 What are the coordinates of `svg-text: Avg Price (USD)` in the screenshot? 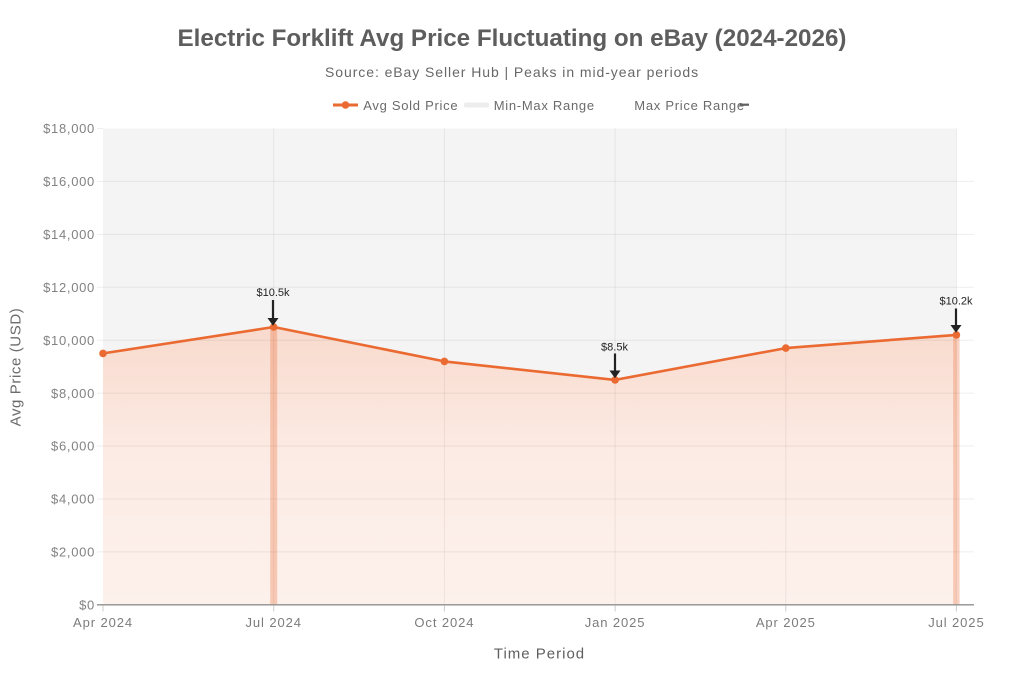 It's located at (16, 367).